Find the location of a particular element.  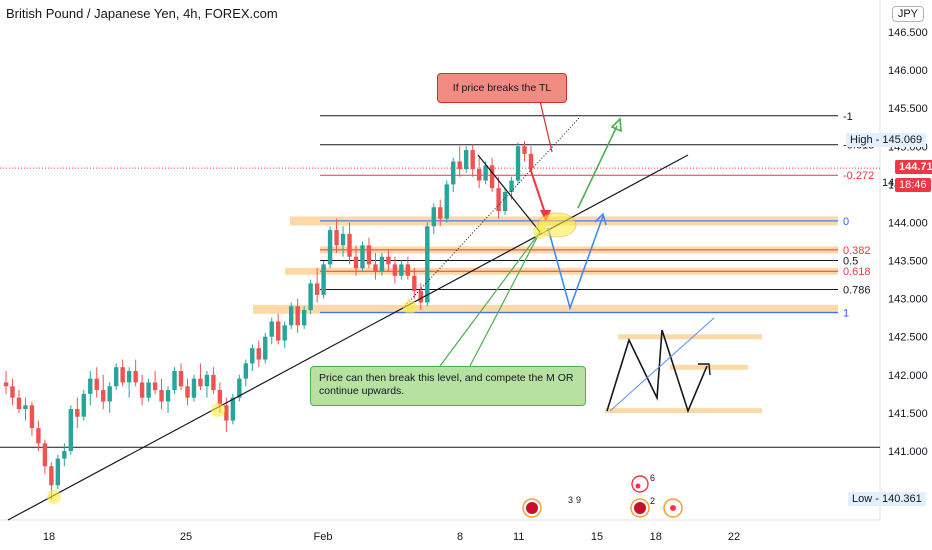

time-tick-label: Feb is located at coordinates (323, 537).